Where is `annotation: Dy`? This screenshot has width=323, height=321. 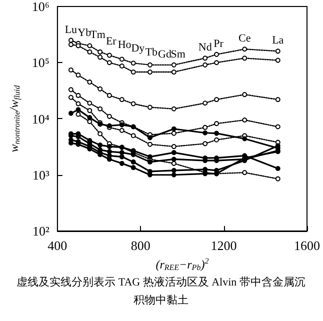
annotation: Dy is located at coordinates (138, 48).